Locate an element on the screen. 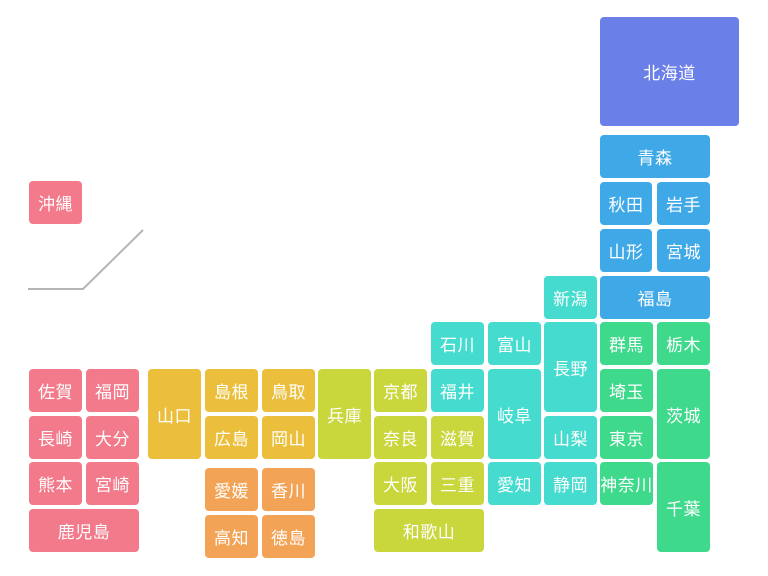 The width and height of the screenshot is (768, 576). prefecture-tile-kagawa: 香川 is located at coordinates (288, 489).